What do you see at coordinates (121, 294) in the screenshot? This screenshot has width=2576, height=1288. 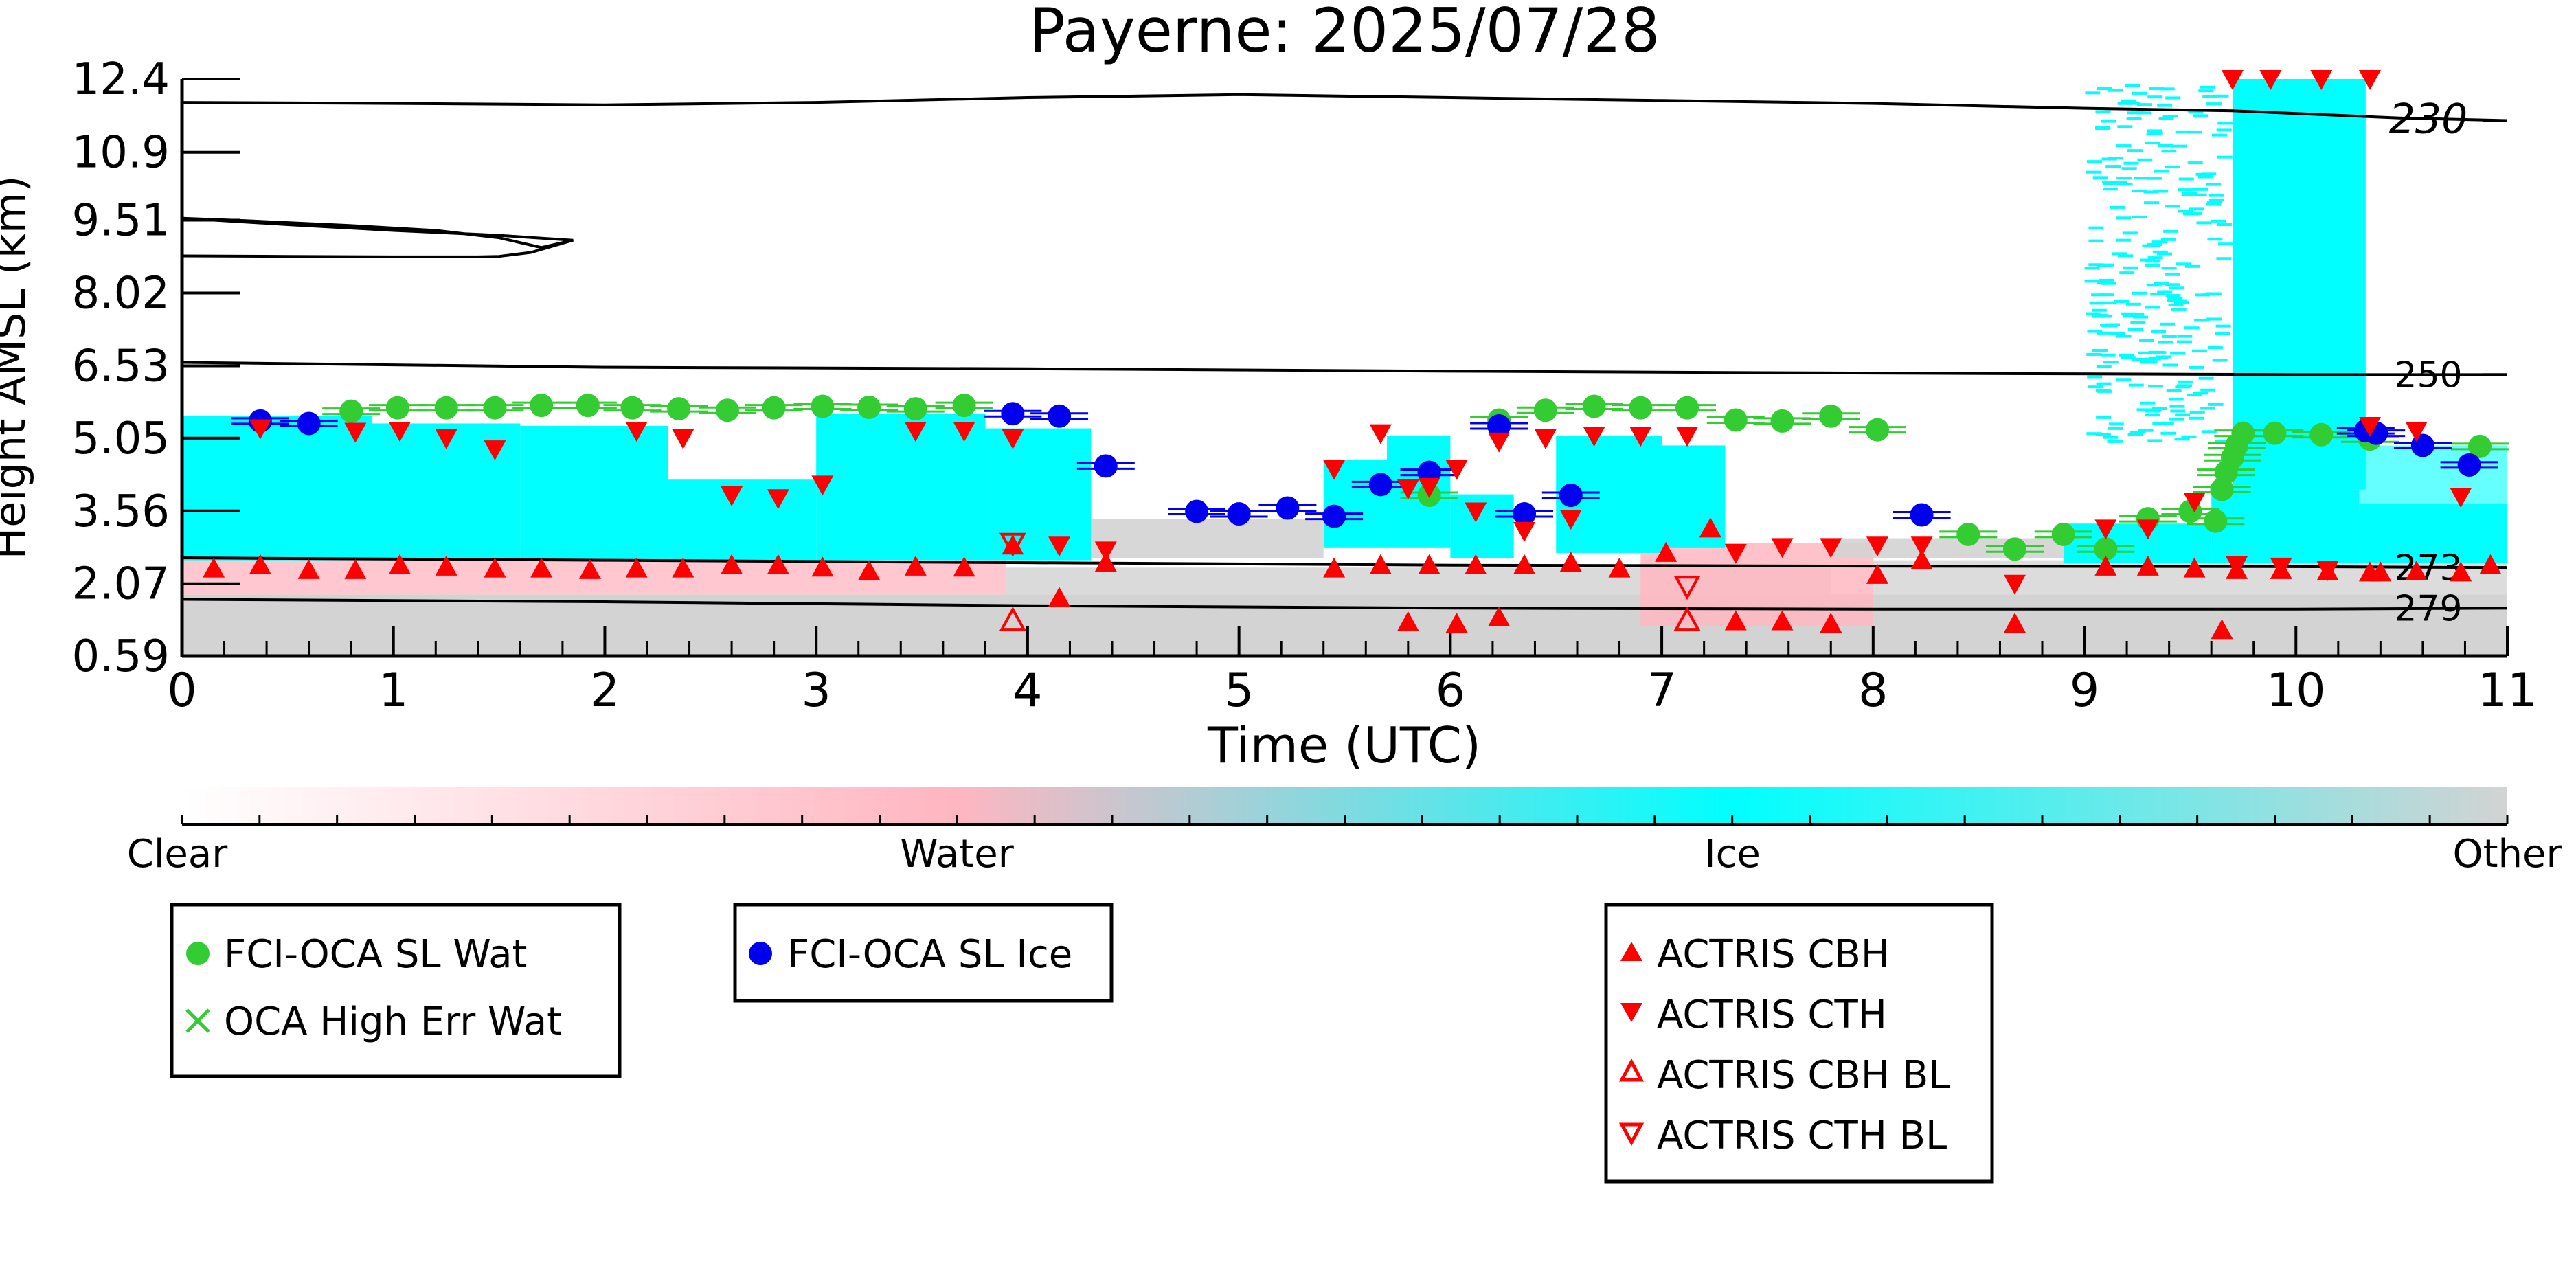 I see `y-tick-label: 8.02` at bounding box center [121, 294].